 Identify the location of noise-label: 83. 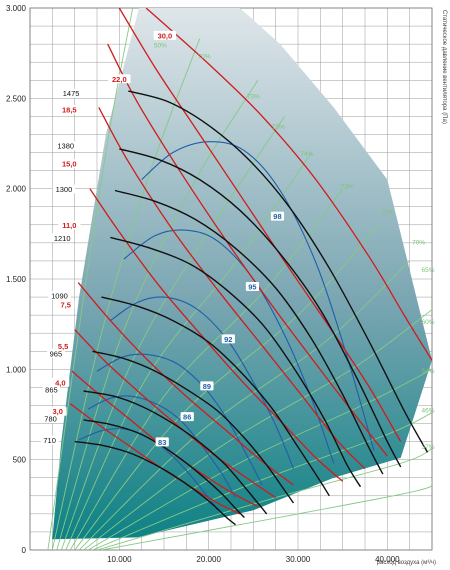
(162, 442).